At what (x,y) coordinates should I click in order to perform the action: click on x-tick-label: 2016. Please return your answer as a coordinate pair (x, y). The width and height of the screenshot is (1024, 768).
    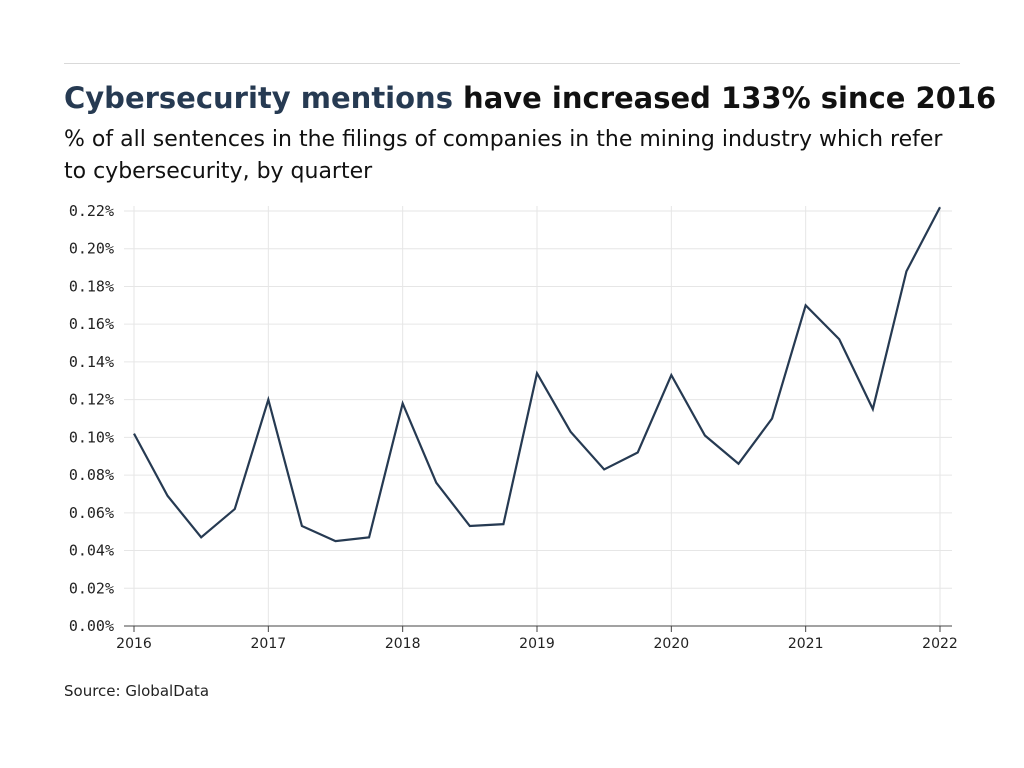
    Looking at the image, I should click on (134, 644).